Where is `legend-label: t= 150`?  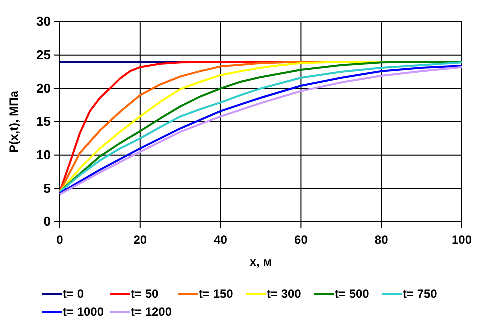 legend-label: t= 150 is located at coordinates (216, 294).